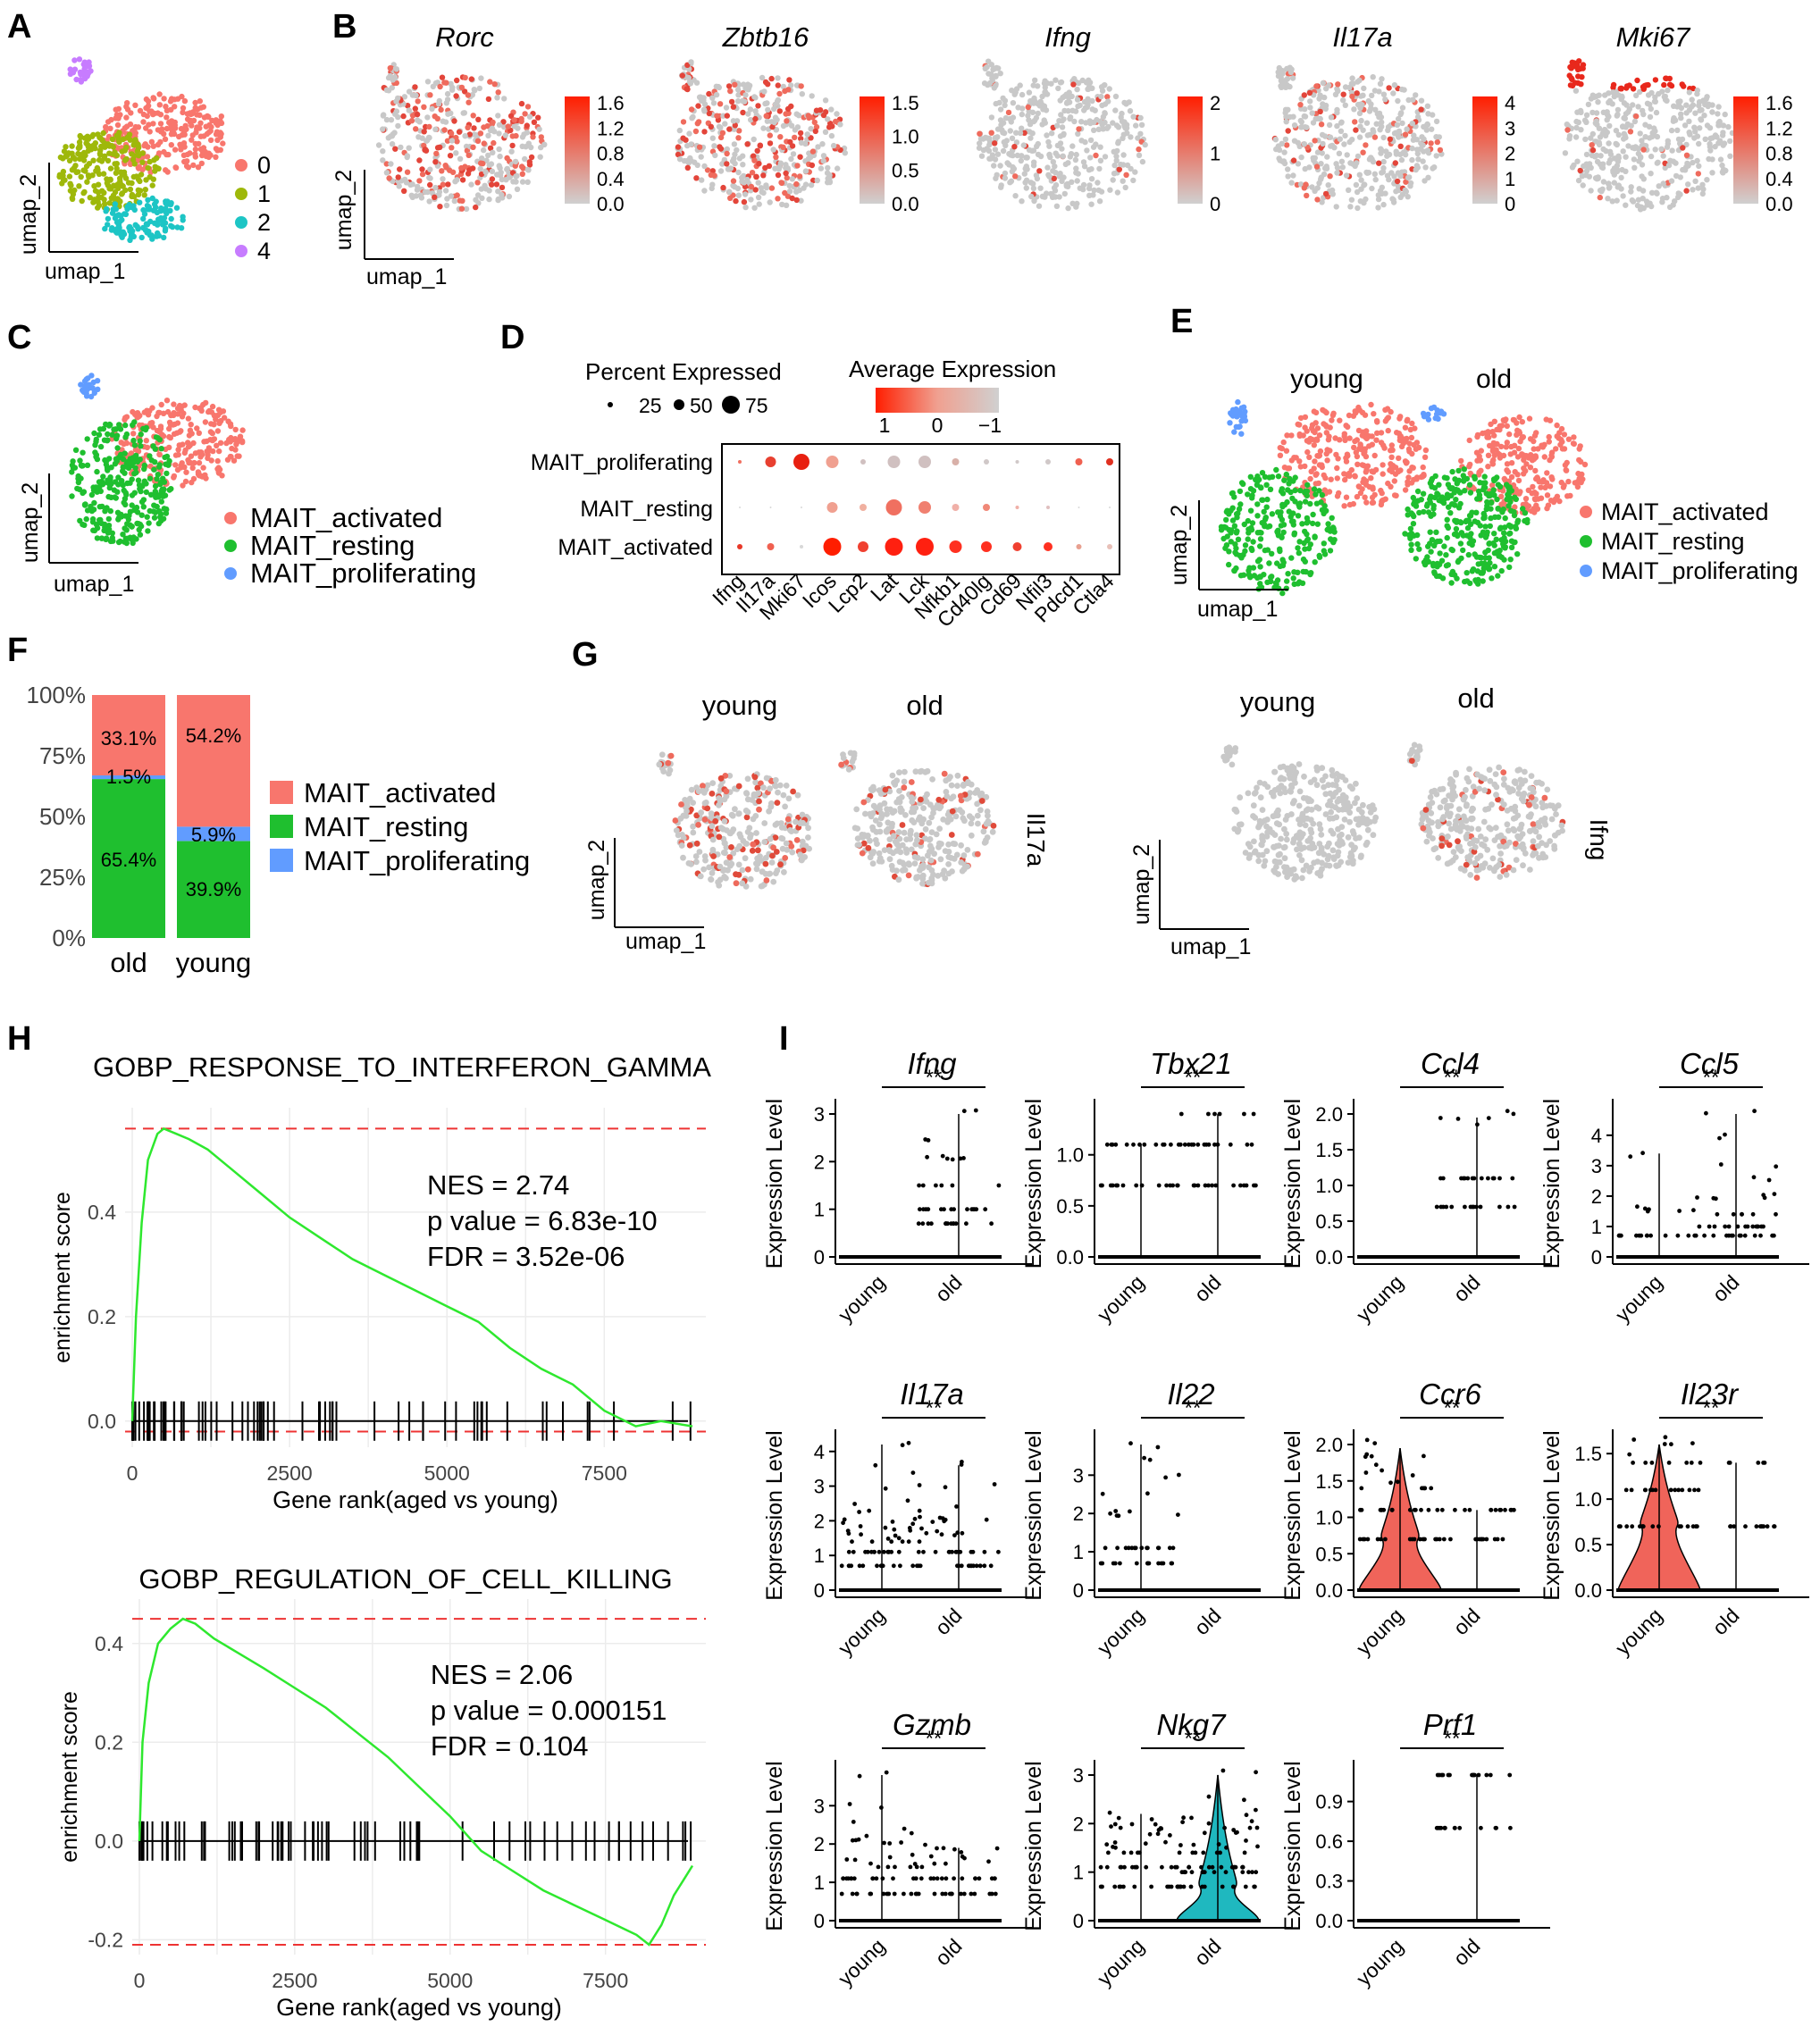 The width and height of the screenshot is (1820, 2035). What do you see at coordinates (578, 150) in the screenshot?
I see `colorbar-rorc` at bounding box center [578, 150].